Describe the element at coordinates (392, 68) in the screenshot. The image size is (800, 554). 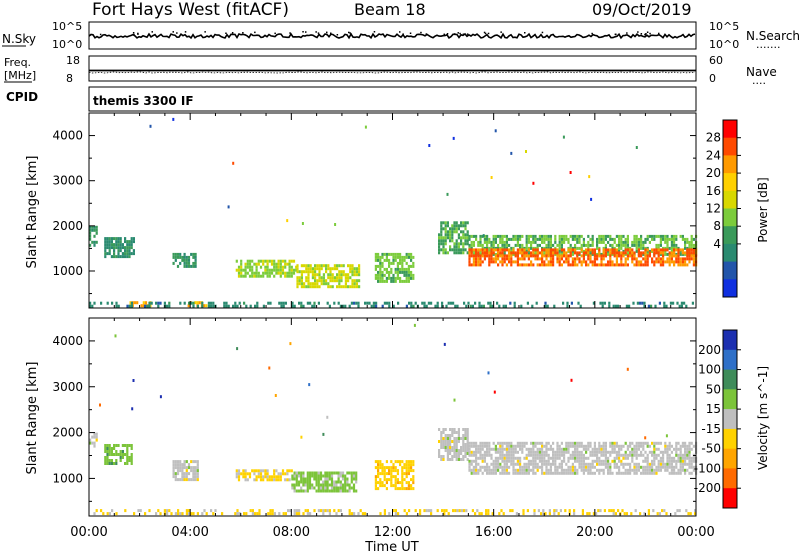
I see `freq-panel-frame` at that location.